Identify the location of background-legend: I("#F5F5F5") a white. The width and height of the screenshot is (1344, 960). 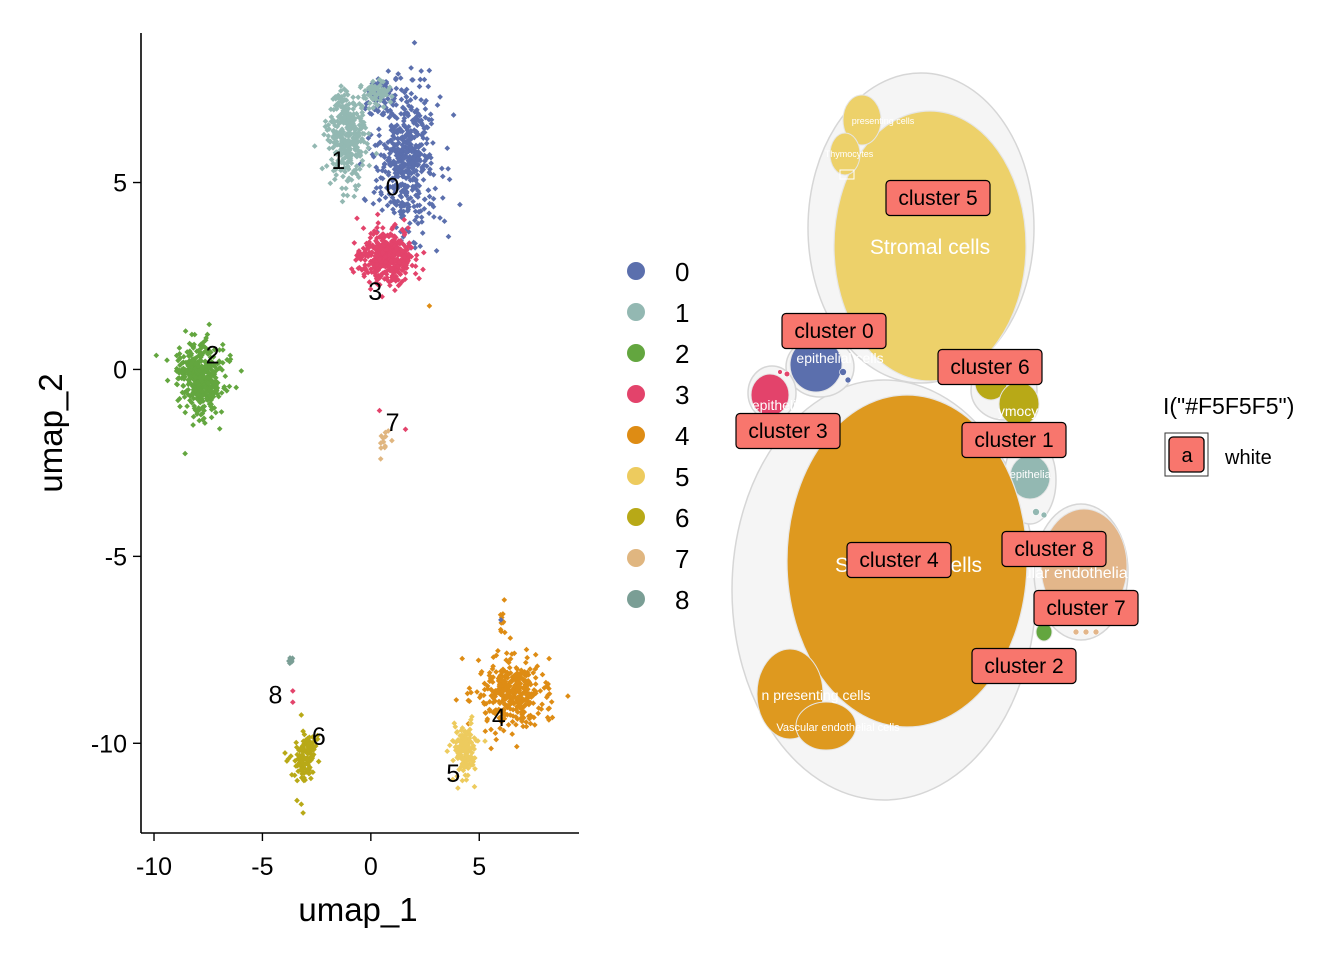
(1228, 435).